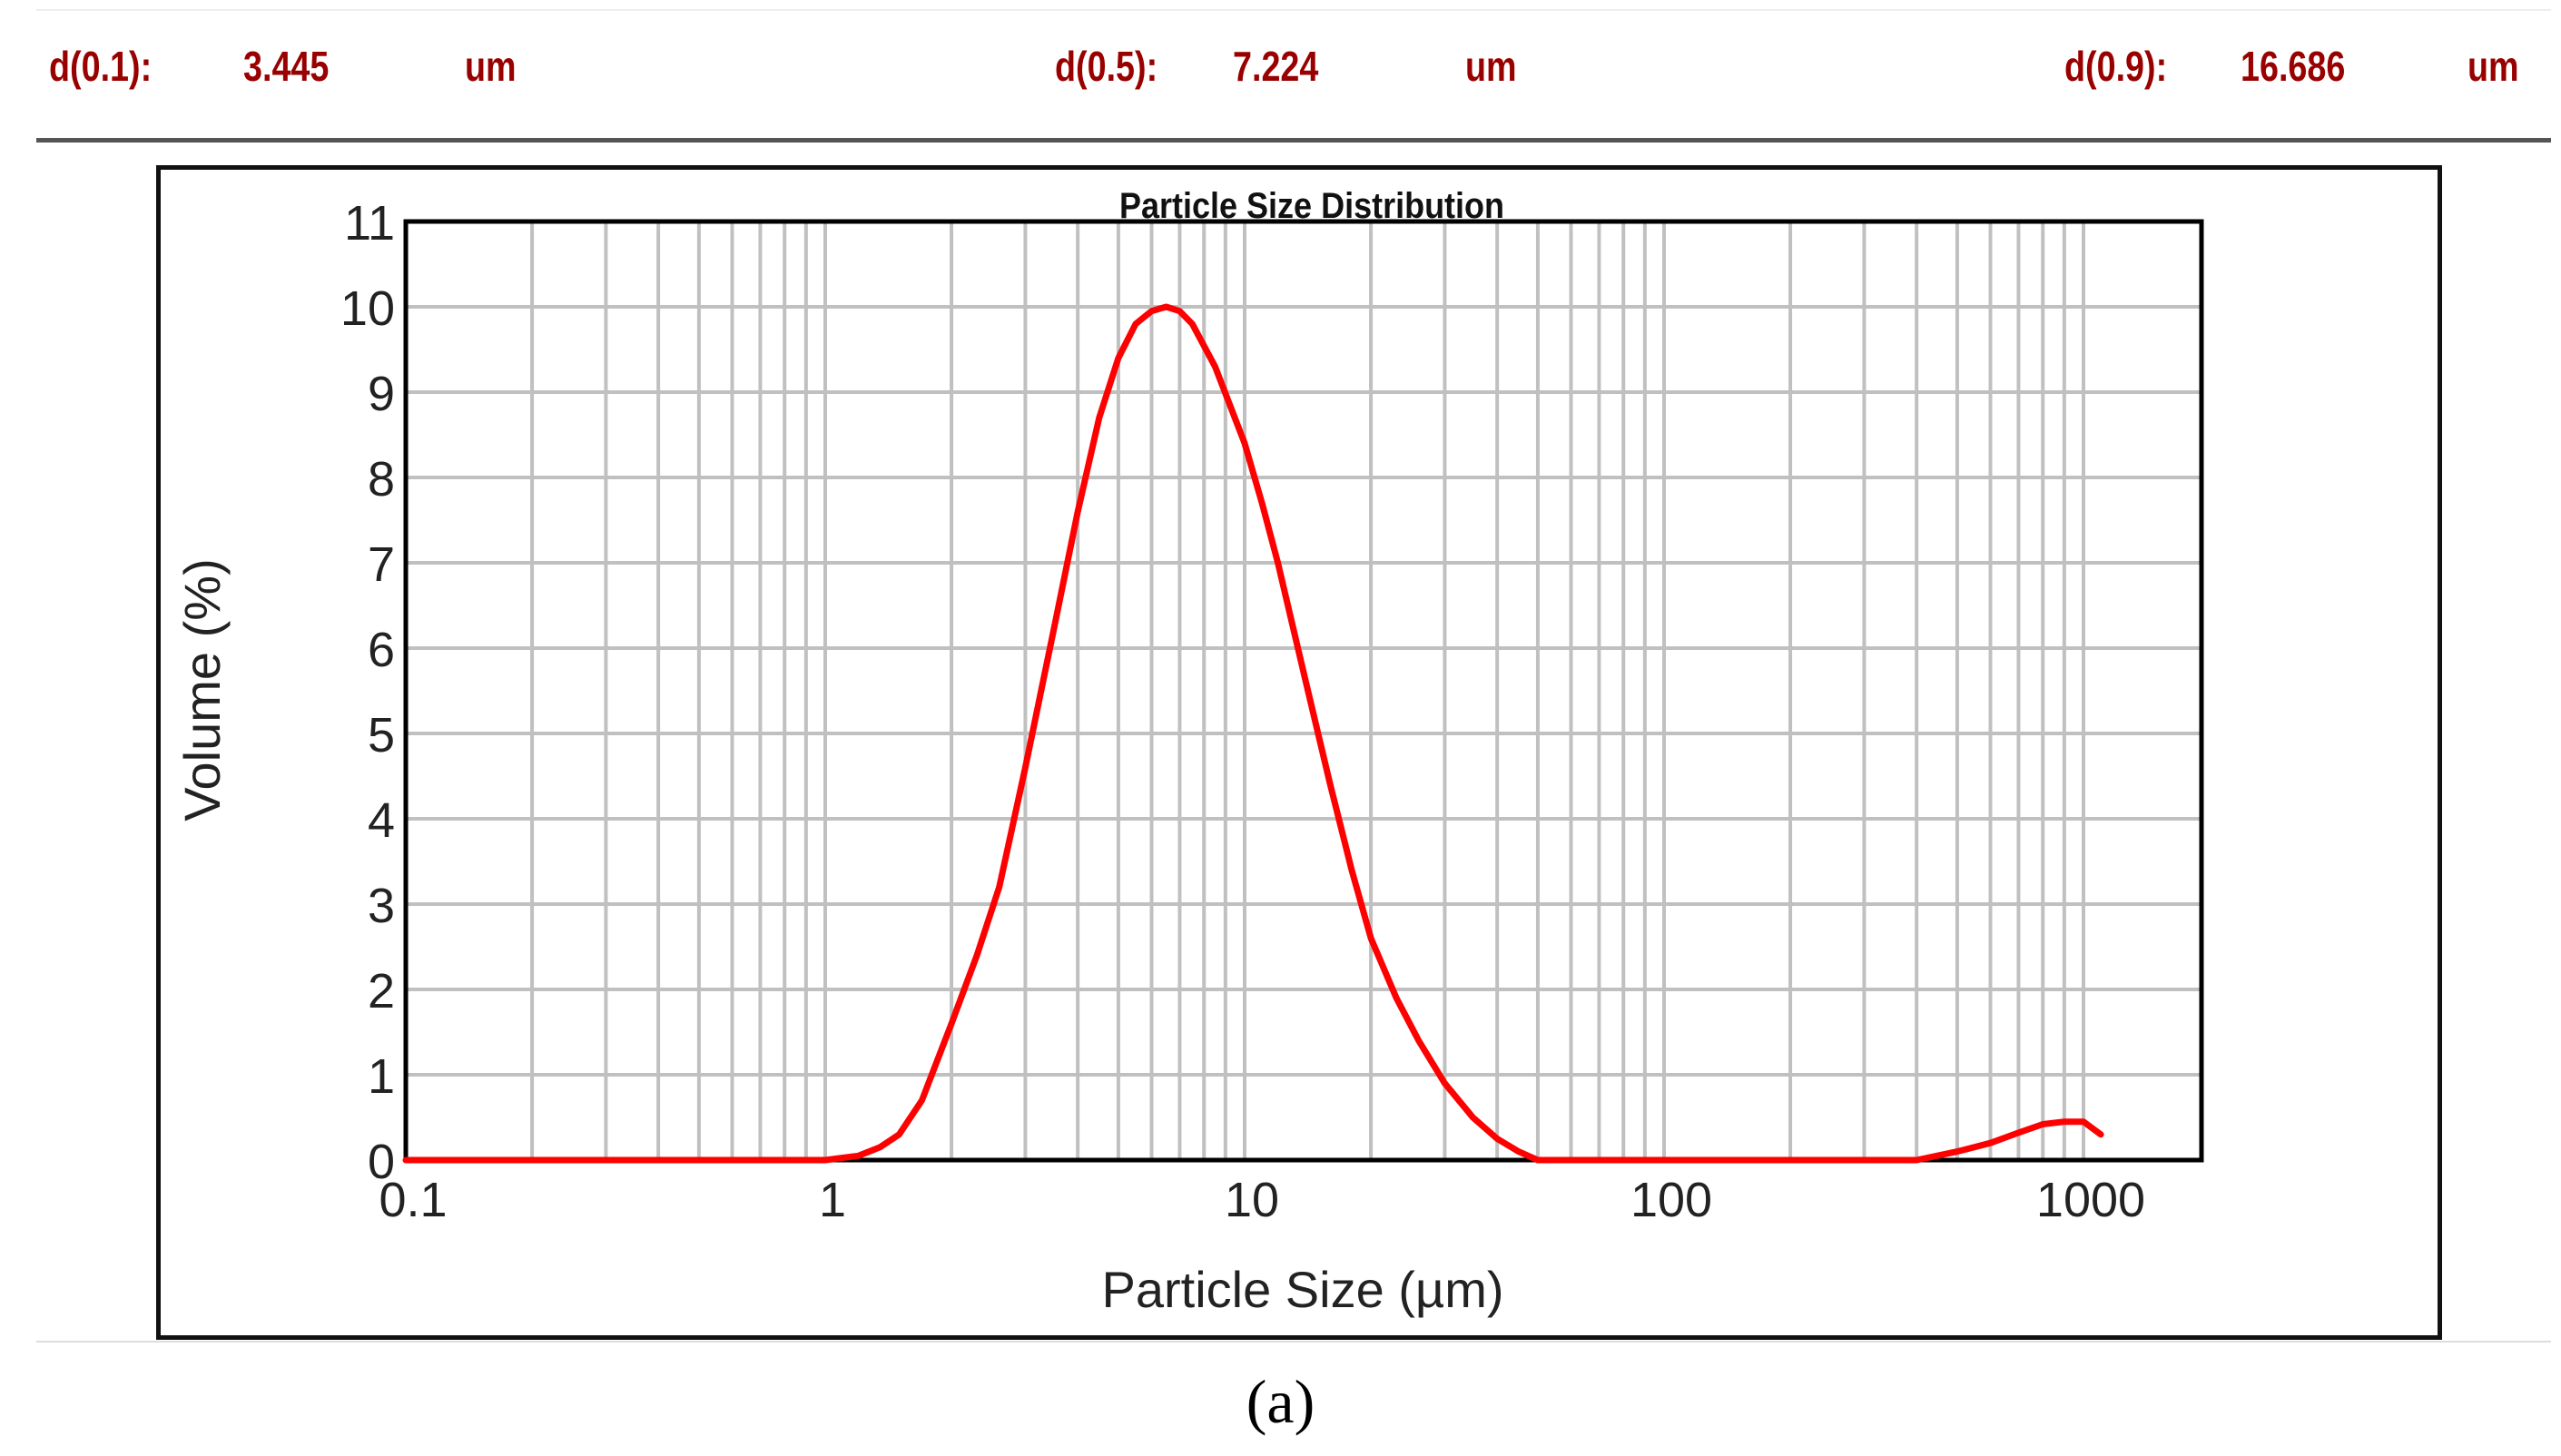  What do you see at coordinates (1106, 66) in the screenshot?
I see `d50-label: d(0.5):` at bounding box center [1106, 66].